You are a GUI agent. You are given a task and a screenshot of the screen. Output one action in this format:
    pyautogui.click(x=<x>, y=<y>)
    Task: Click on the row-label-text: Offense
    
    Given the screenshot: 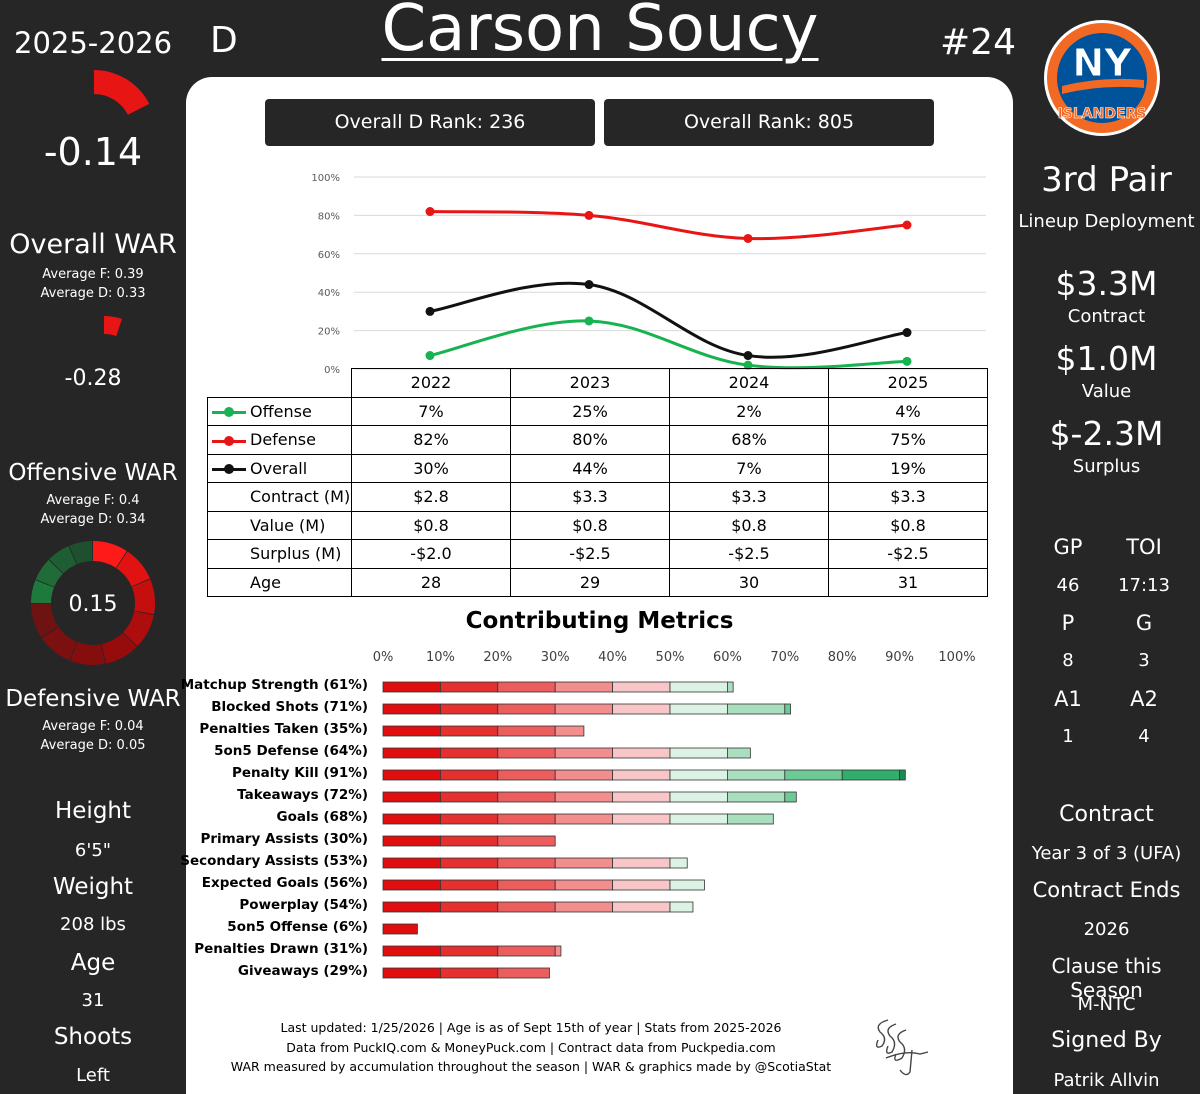 What is the action you would take?
    pyautogui.click(x=281, y=411)
    